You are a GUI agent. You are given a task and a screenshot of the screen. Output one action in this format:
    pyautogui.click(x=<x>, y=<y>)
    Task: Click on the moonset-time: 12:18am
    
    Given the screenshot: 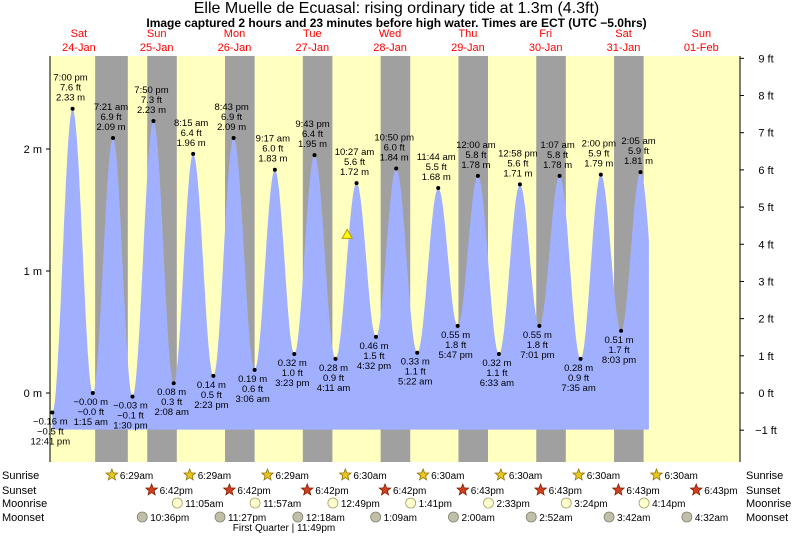 What is the action you would take?
    pyautogui.click(x=325, y=518)
    